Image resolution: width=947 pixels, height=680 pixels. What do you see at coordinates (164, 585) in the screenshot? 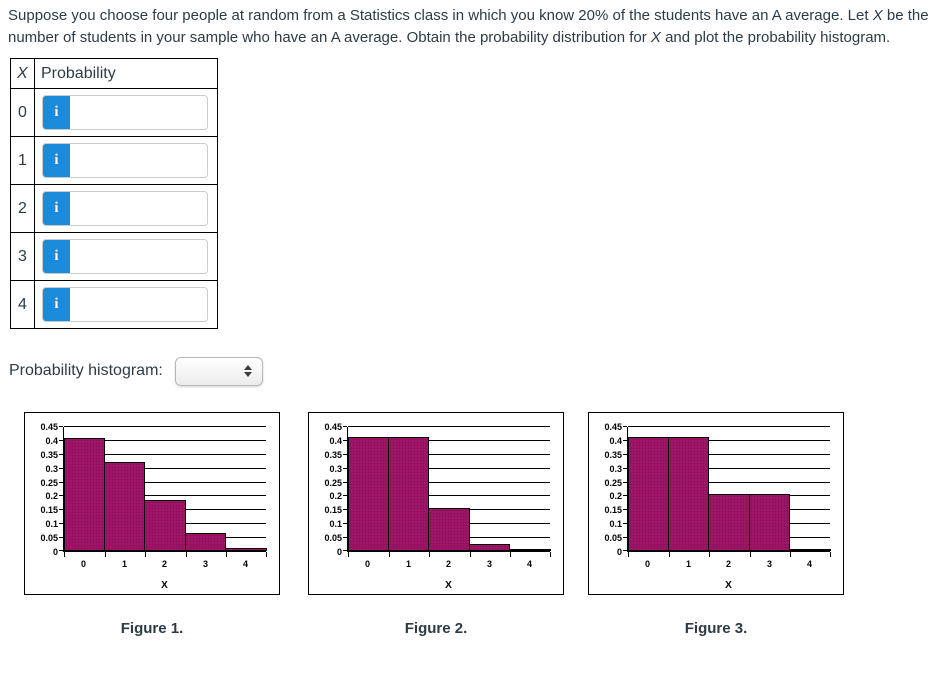
I see `x-axis-label: X` at bounding box center [164, 585].